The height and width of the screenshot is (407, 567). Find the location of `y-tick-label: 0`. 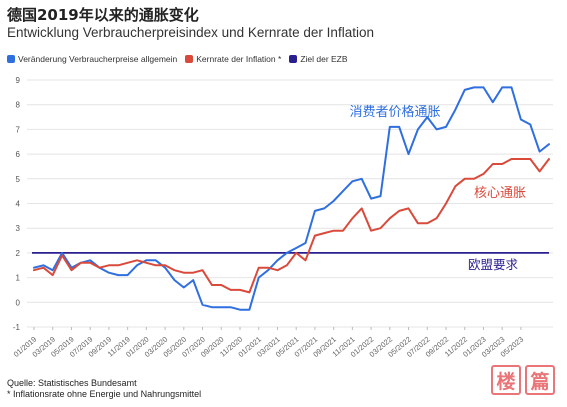

y-tick-label: 0 is located at coordinates (18, 302).